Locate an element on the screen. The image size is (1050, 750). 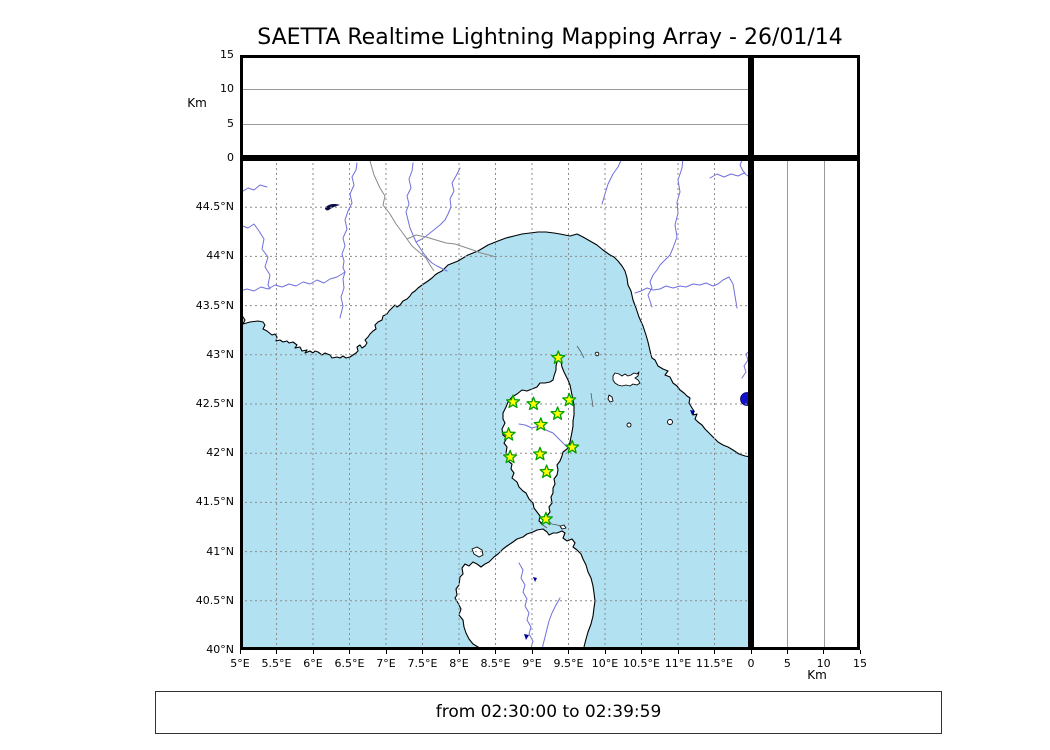
lon-tick-label: 11.5°E is located at coordinates (714, 663).